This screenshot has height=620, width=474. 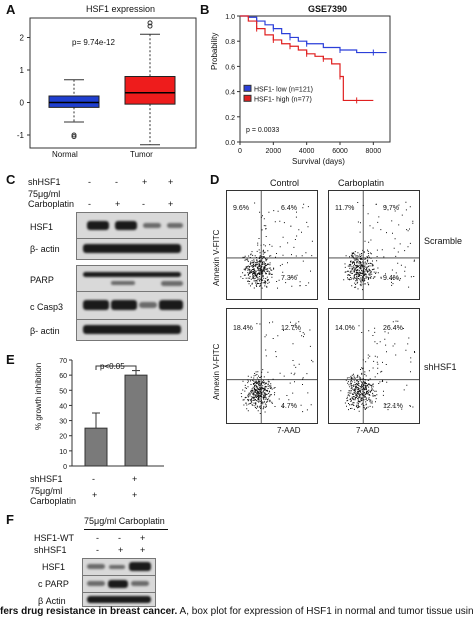 What do you see at coordinates (38, 396) in the screenshot?
I see `panel-e-ylabel: % growth inhibition` at bounding box center [38, 396].